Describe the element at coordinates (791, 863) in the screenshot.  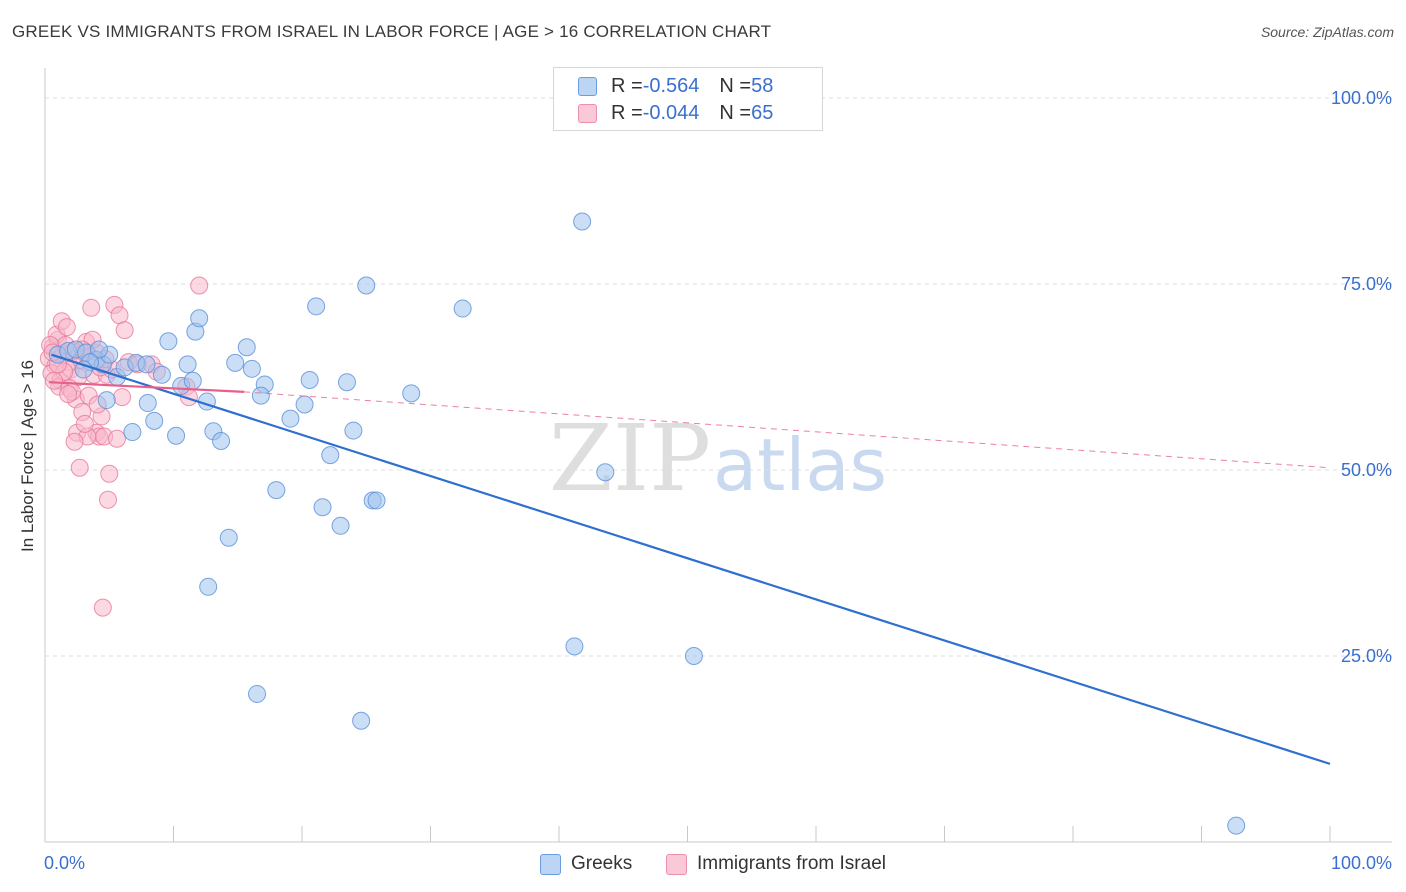
I see `bottom-legend-label-israel: Immigrants from Israel` at that location.